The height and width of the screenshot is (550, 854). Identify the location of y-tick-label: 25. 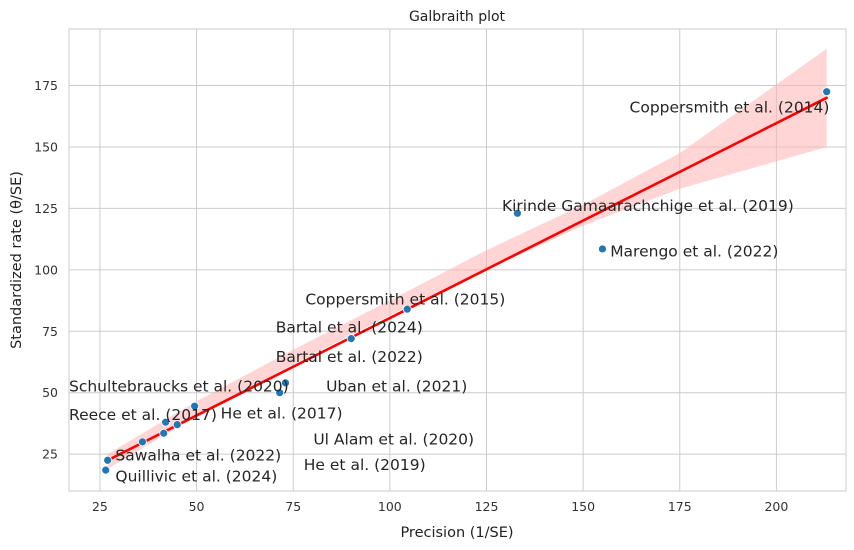
(50, 454).